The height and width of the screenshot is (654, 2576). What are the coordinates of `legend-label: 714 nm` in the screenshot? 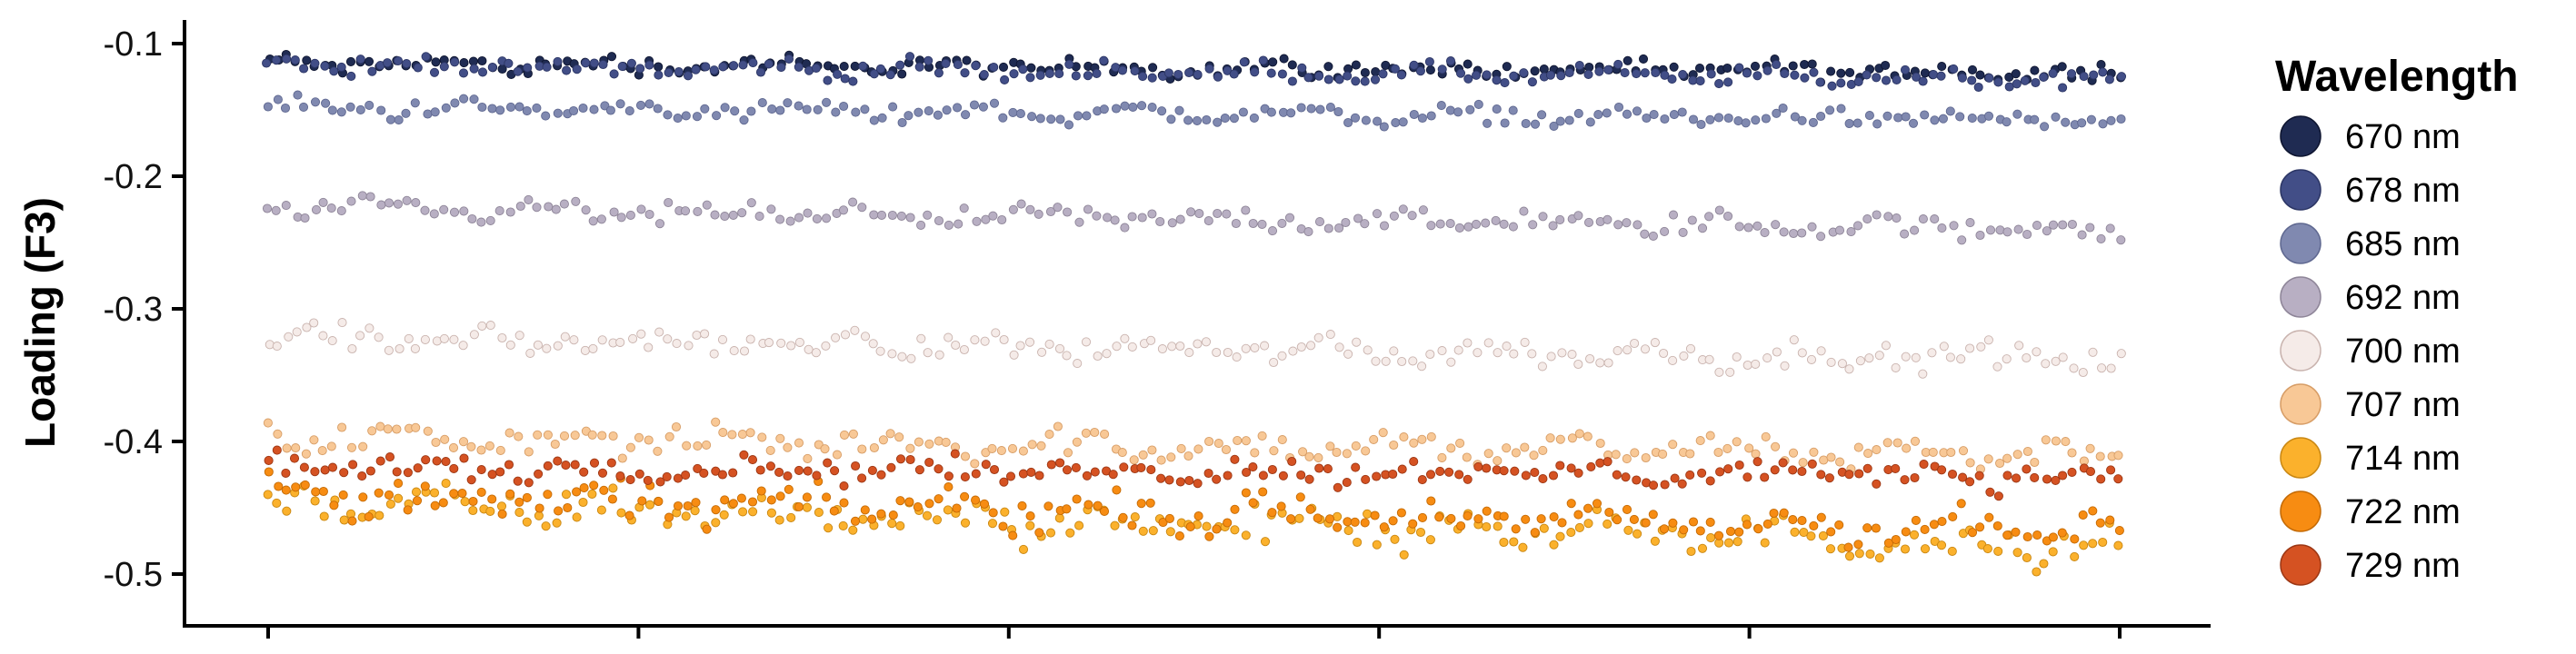 It's located at (2403, 459).